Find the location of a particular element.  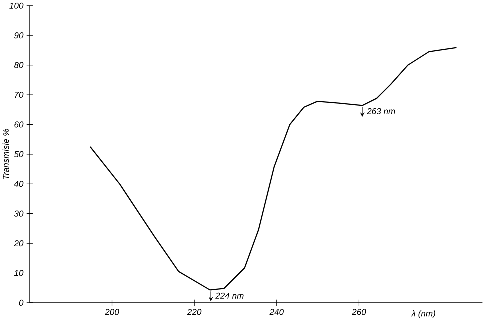

y-tick-label: 30 is located at coordinates (19, 213).